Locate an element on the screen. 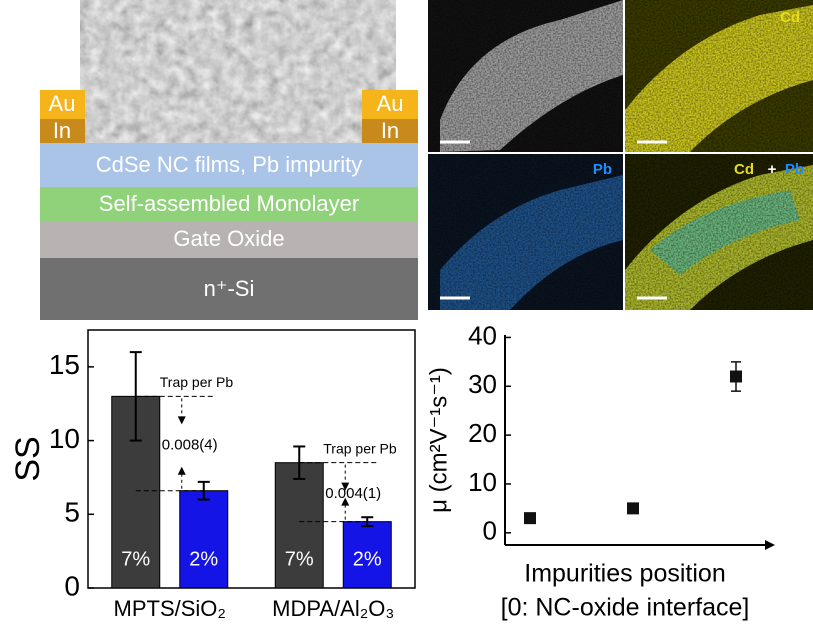  x-axis-label: Impurities position is located at coordinates (624, 574).